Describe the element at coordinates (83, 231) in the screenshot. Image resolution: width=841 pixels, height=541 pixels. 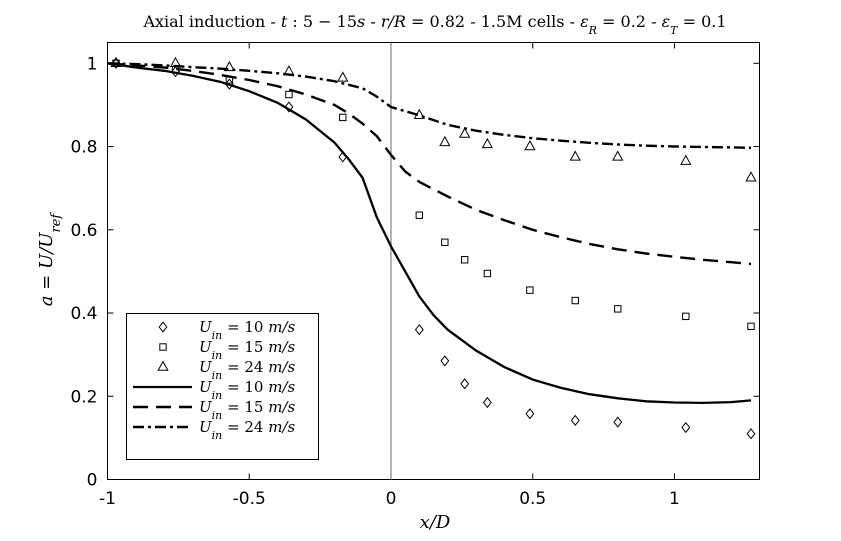
I see `y-tick-label: 0.6` at that location.